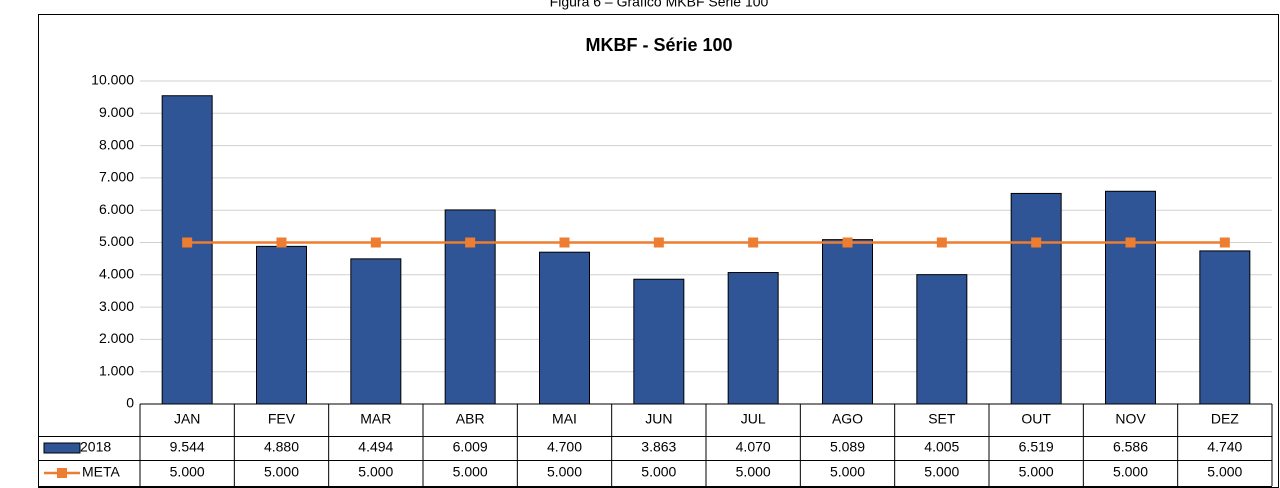 The width and height of the screenshot is (1280, 488). I want to click on y-tick-label: 2.000, so click(116, 338).